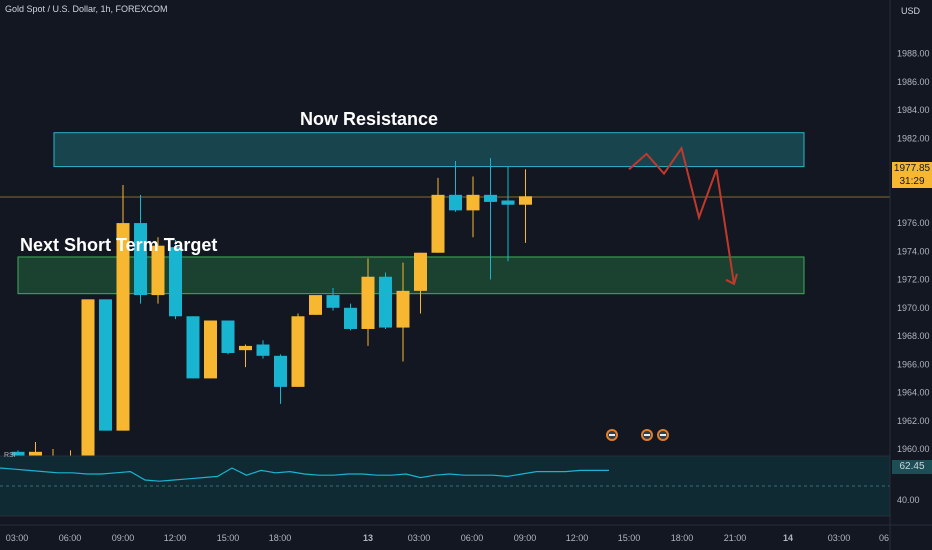 The image size is (932, 550). What do you see at coordinates (369, 119) in the screenshot?
I see `resistance-label: Now Resistance` at bounding box center [369, 119].